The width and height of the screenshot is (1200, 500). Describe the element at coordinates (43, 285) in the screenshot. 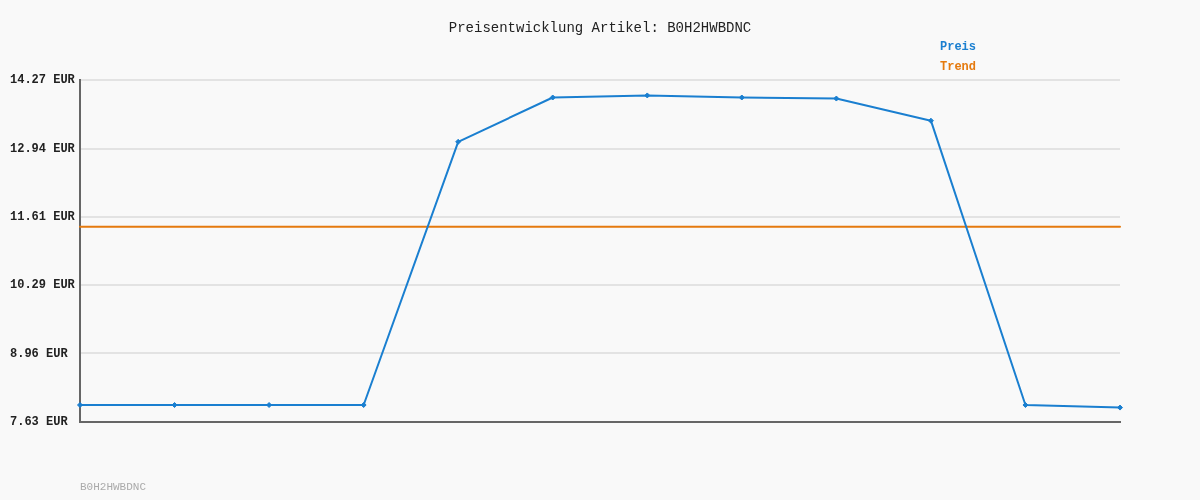

I see `y-tick-label: 10.29 EUR` at that location.